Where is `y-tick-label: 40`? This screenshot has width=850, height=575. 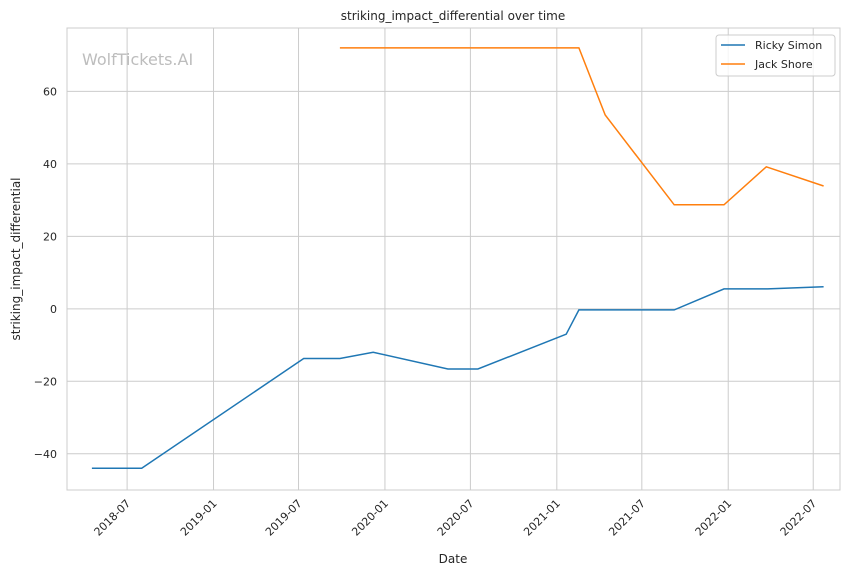
y-tick-label: 40 is located at coordinates (50, 164).